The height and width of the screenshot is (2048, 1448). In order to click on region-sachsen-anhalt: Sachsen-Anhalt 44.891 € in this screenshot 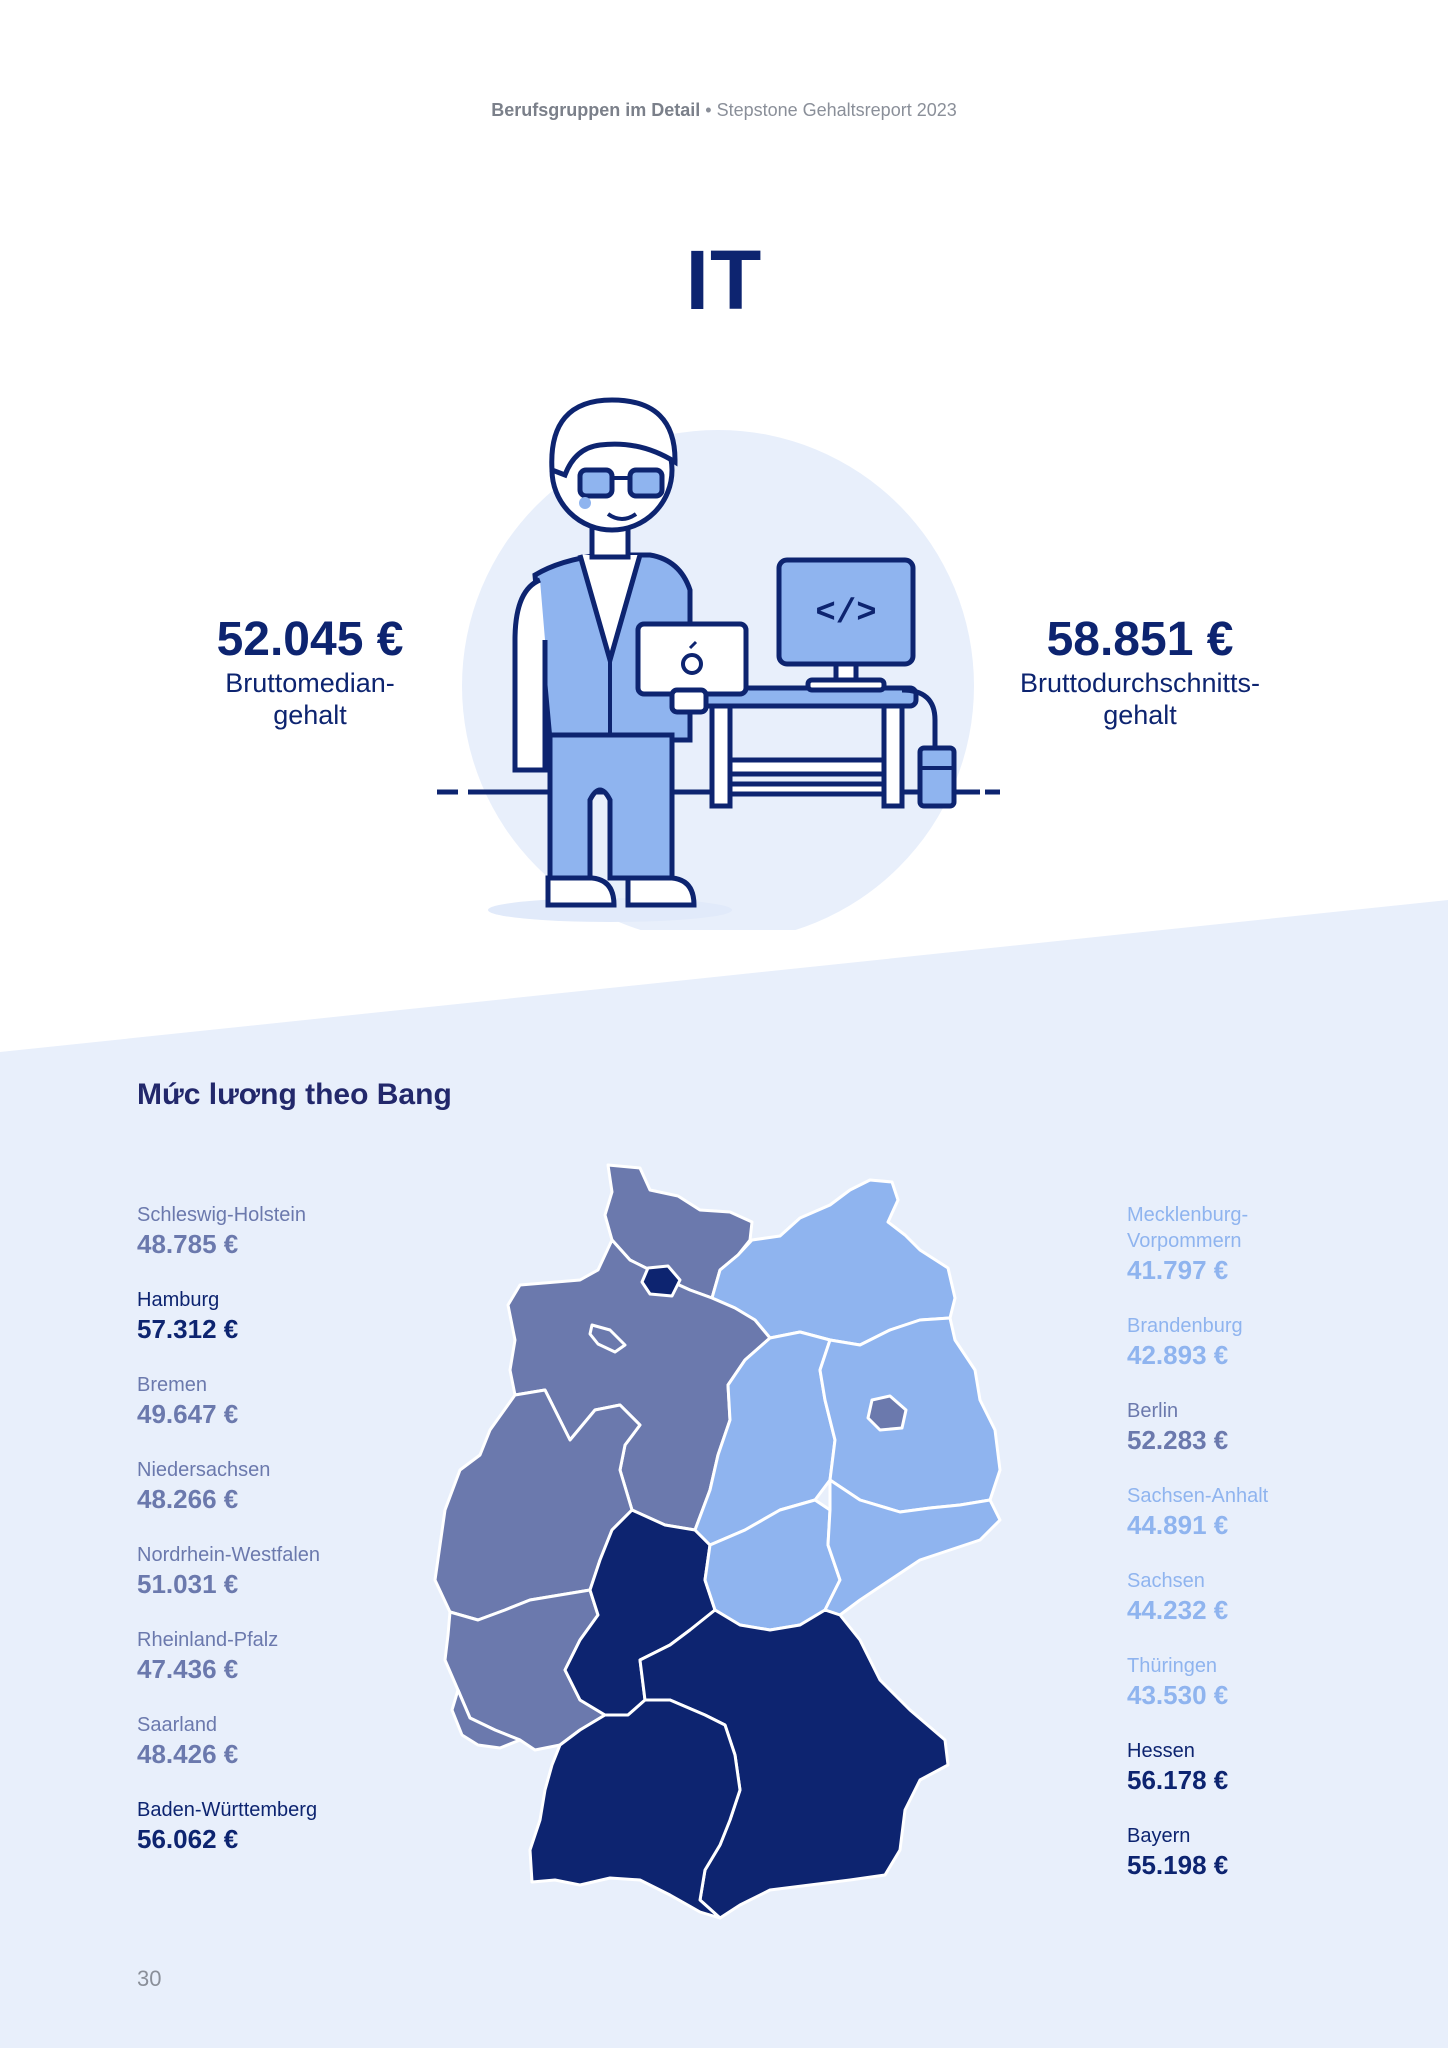, I will do `click(1257, 1512)`.